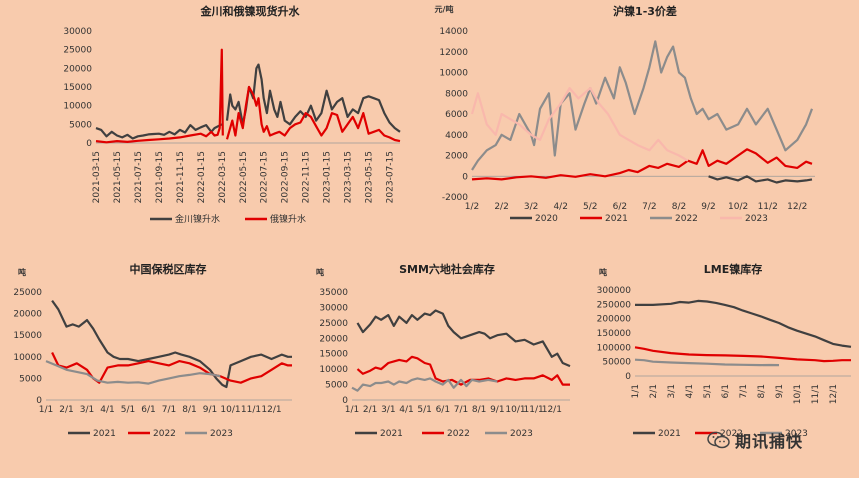  I want to click on legend-label: 俄镍升水, so click(288, 219).